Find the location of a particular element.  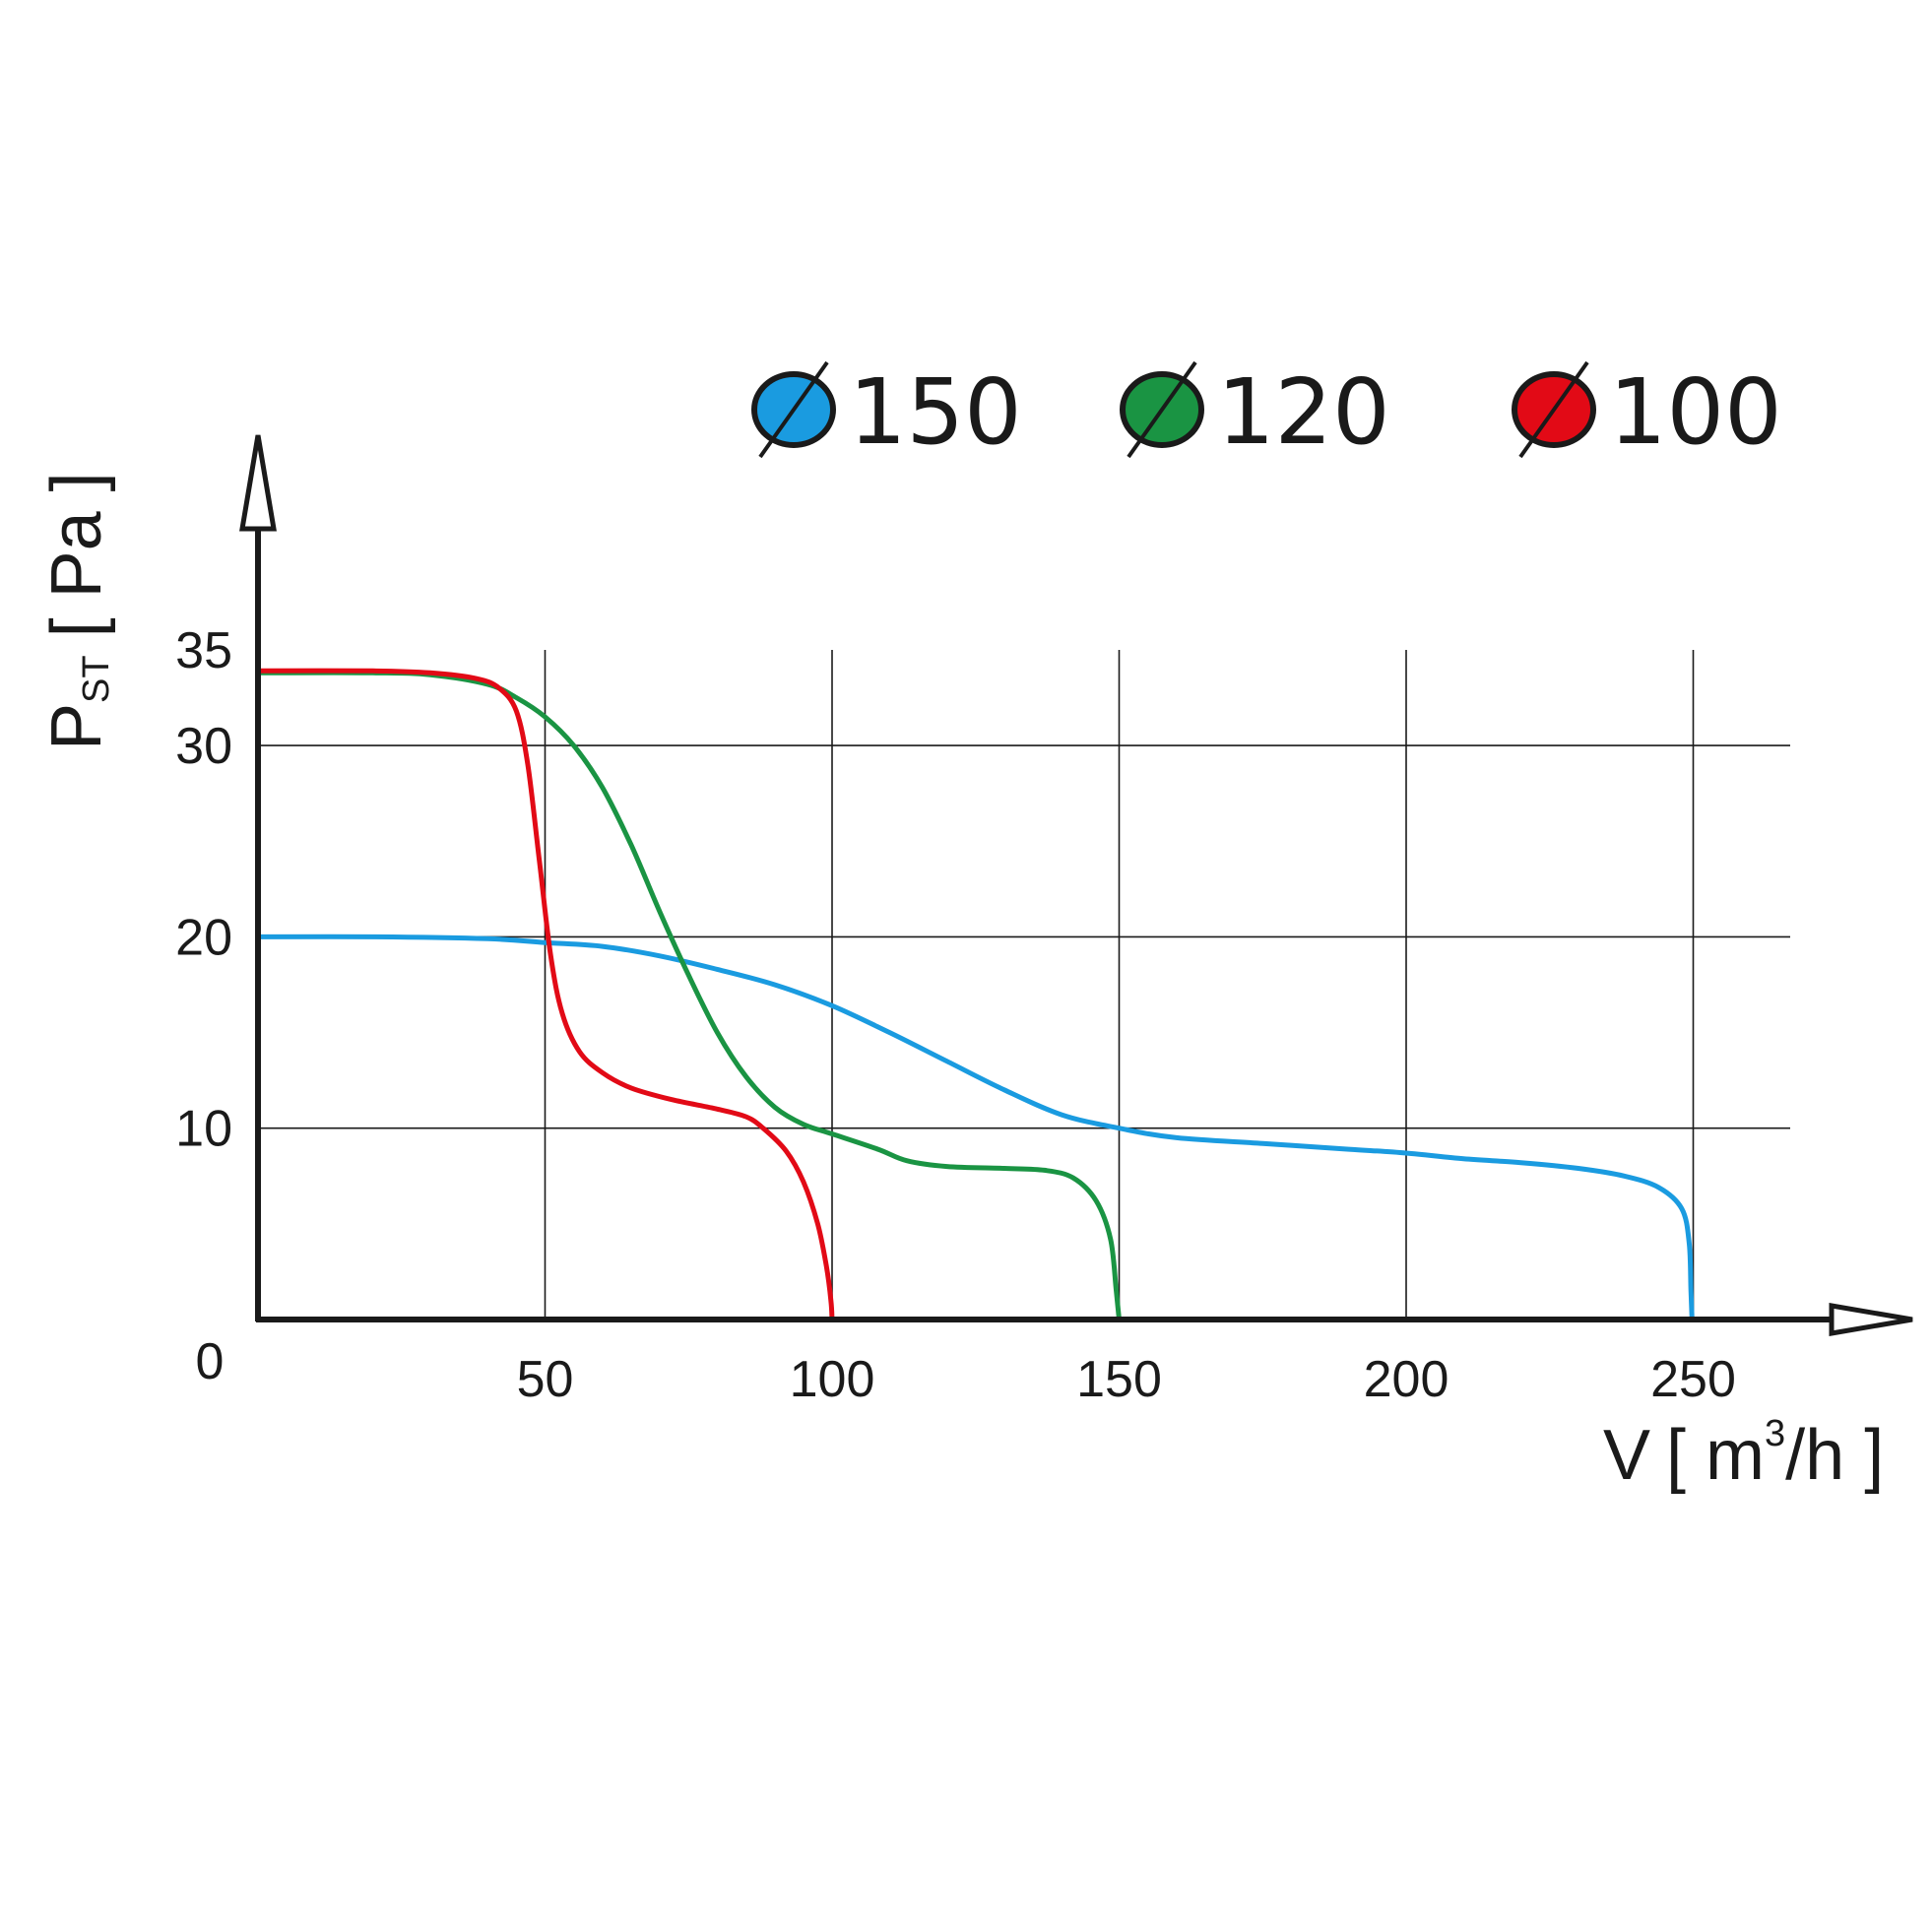

y-tick-label-20: 20 is located at coordinates (203, 937).